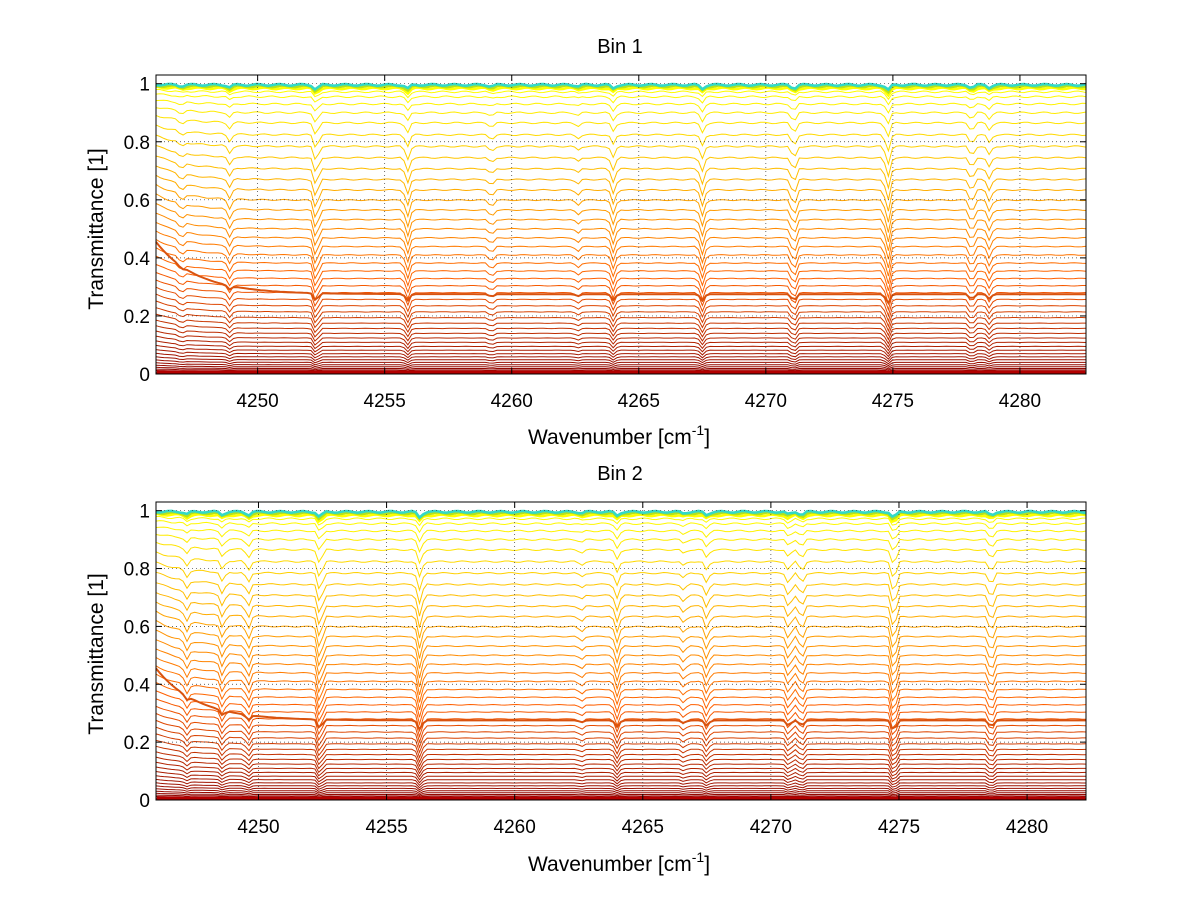 The height and width of the screenshot is (901, 1200). I want to click on subplot-title: Bin 2, so click(620, 474).